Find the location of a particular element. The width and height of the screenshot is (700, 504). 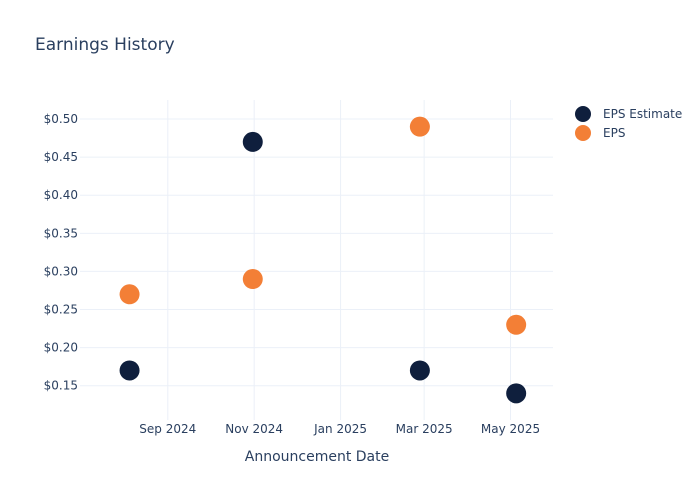

y-tick-label: $0.45 is located at coordinates (61, 157).